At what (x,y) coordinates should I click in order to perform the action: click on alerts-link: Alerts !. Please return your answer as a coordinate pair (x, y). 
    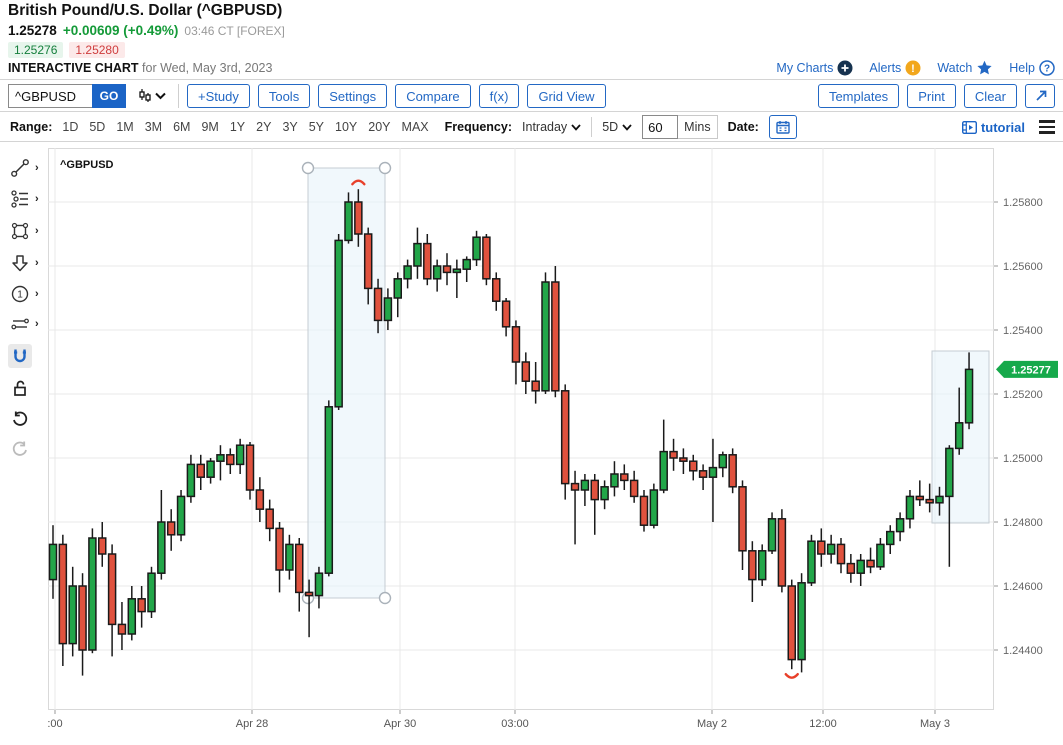
    Looking at the image, I should click on (895, 68).